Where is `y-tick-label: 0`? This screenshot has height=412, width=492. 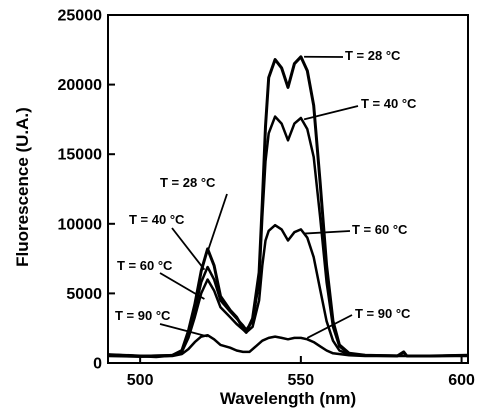 y-tick-label: 0 is located at coordinates (97, 364).